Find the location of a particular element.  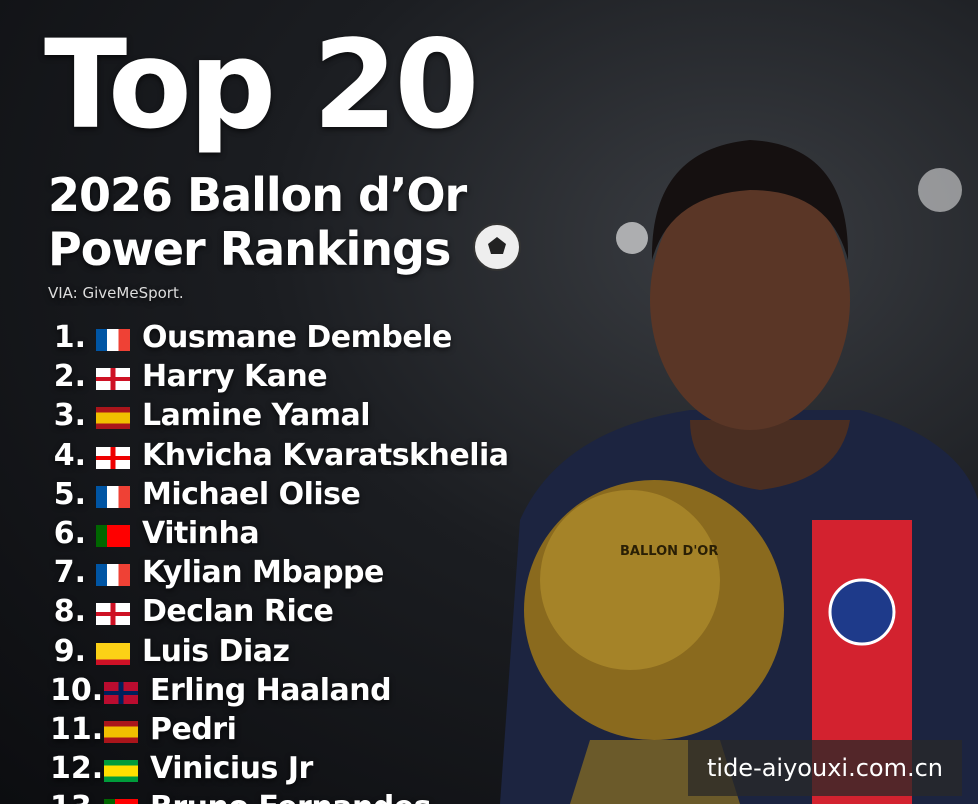

subtitle: Power Rankings is located at coordinates (249, 249).